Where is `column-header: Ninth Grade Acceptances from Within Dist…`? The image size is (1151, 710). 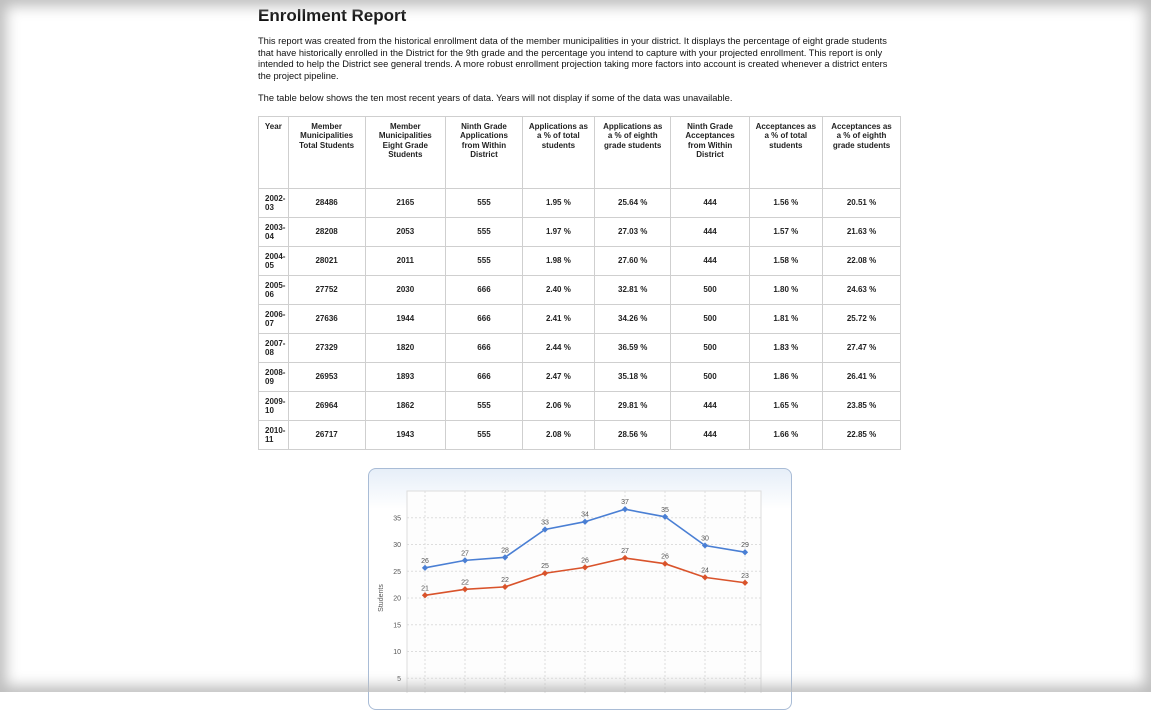 column-header: Ninth Grade Acceptances from Within Dist… is located at coordinates (710, 152).